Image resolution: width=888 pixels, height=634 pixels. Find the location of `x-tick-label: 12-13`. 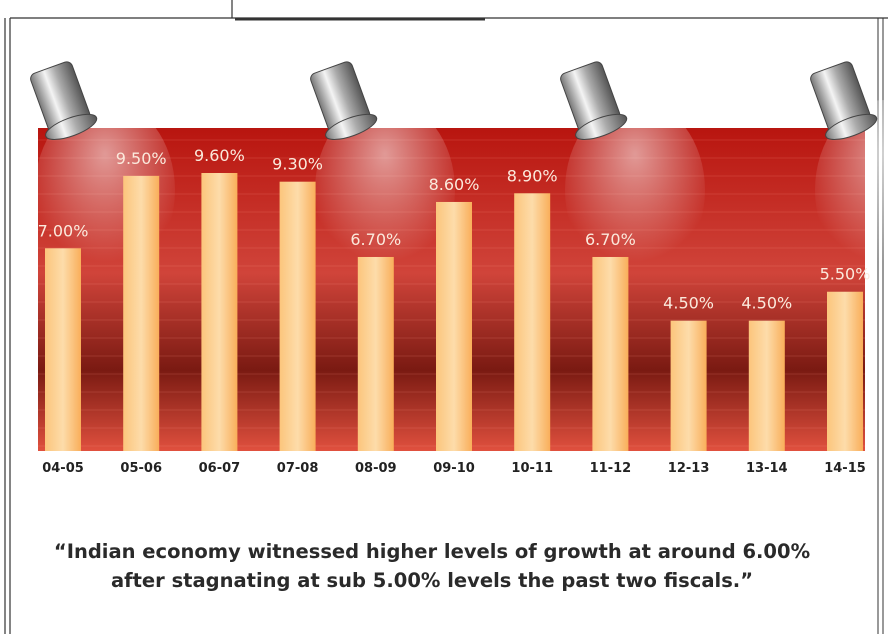

x-tick-label: 12-13 is located at coordinates (689, 468).